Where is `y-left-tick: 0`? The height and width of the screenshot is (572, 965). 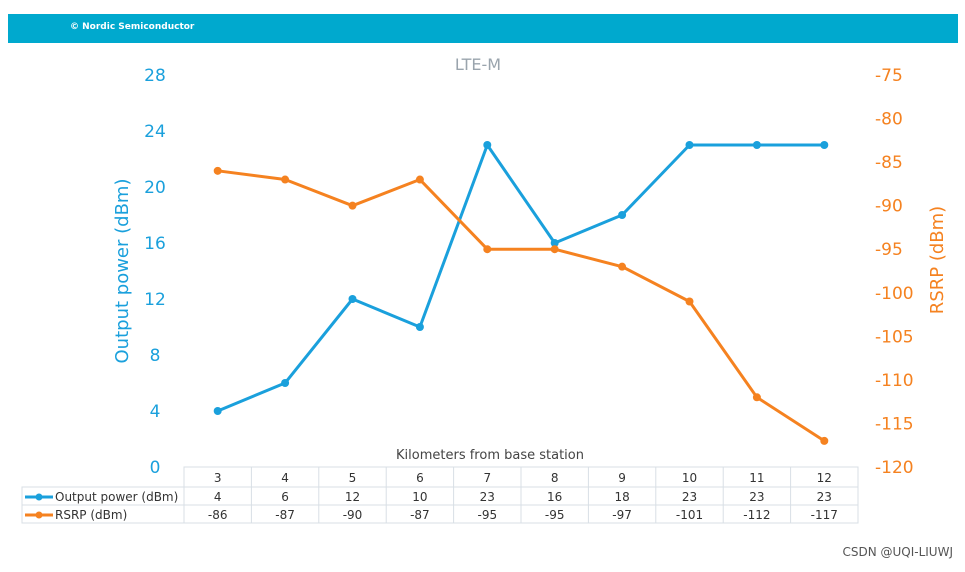 y-left-tick: 0 is located at coordinates (155, 468).